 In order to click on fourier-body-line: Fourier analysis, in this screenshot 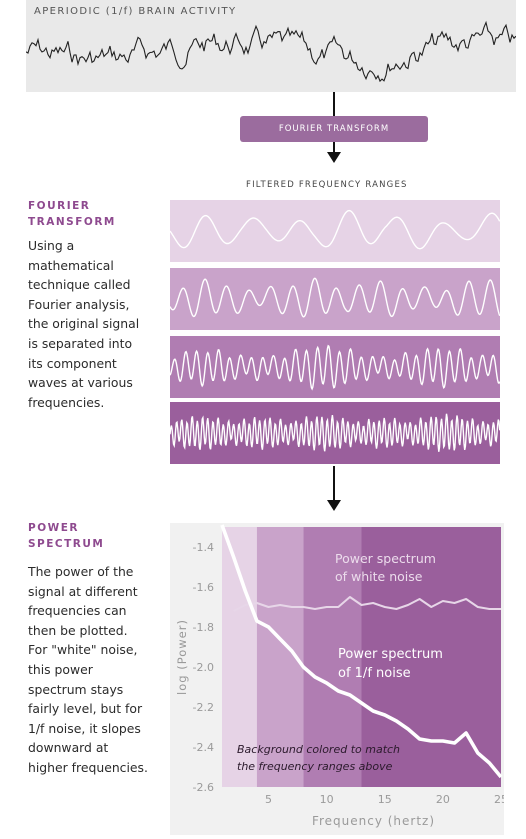, I will do `click(79, 304)`.